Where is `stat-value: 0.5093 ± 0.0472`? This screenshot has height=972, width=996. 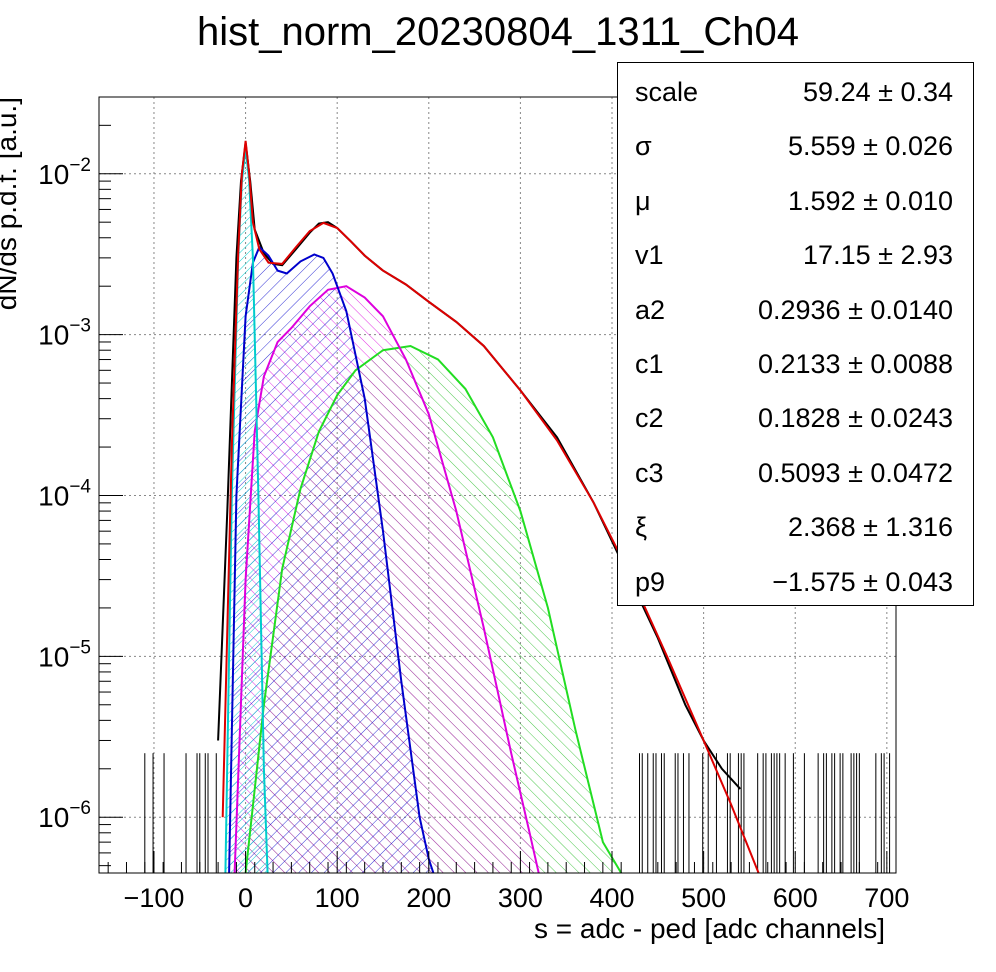 stat-value: 0.5093 ± 0.0472 is located at coordinates (855, 473).